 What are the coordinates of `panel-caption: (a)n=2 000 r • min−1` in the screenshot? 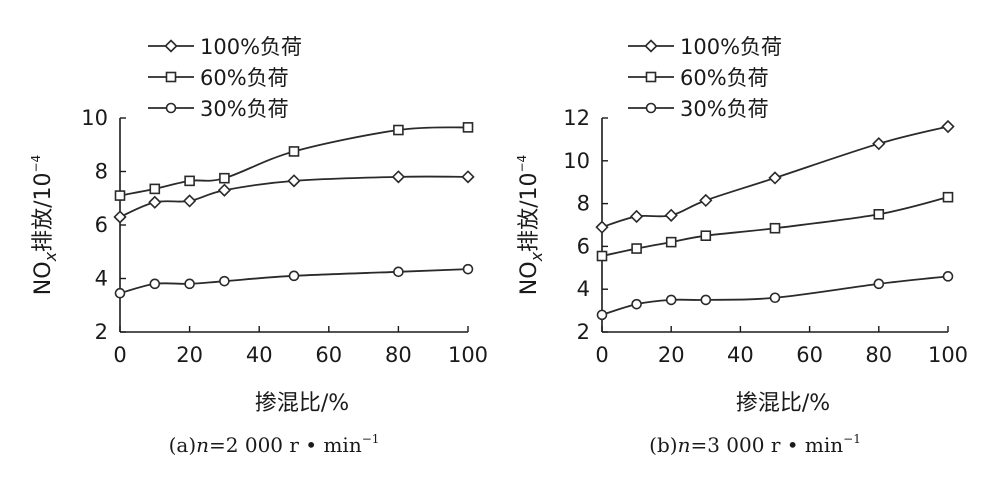 It's located at (274, 444).